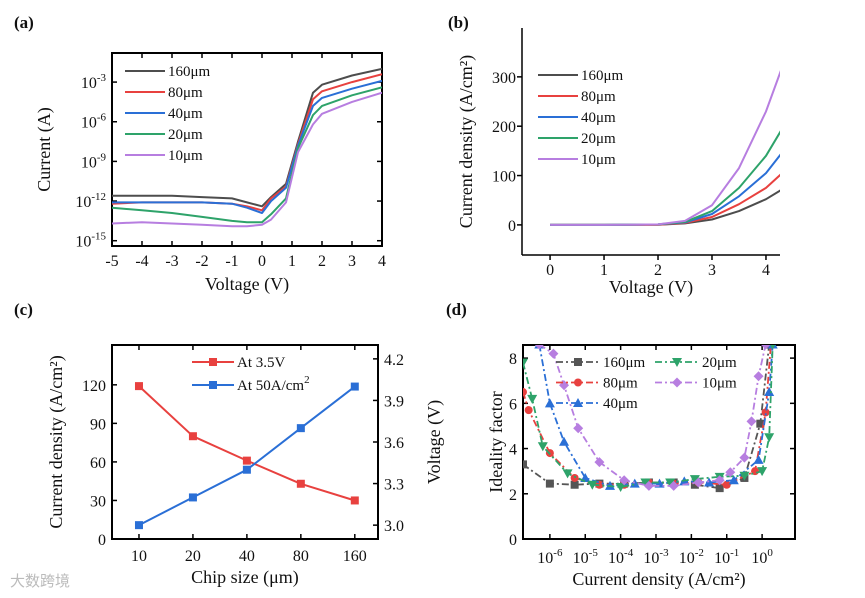  Describe the element at coordinates (658, 579) in the screenshot. I see `x-axis-title: Current density (A/cm²)` at that location.